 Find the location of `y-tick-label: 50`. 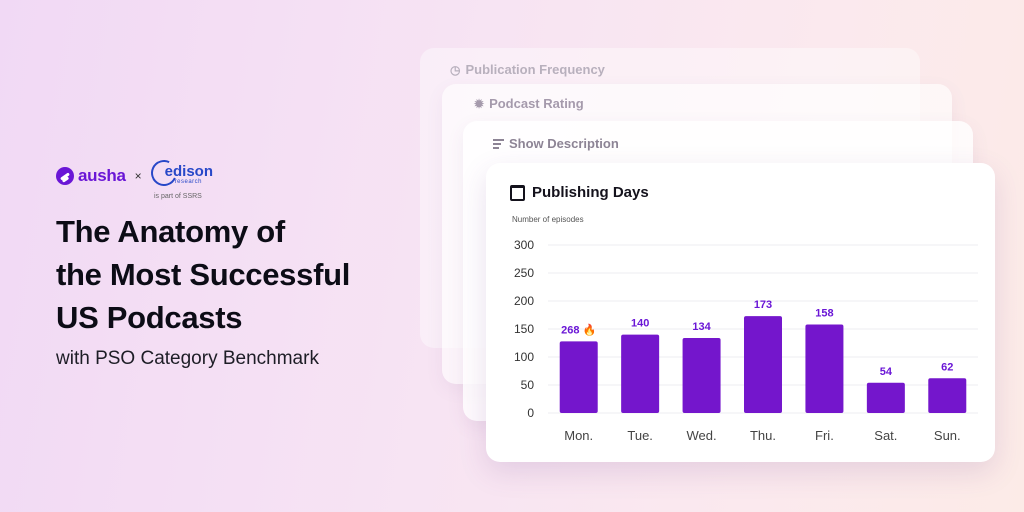

y-tick-label: 50 is located at coordinates (528, 385).